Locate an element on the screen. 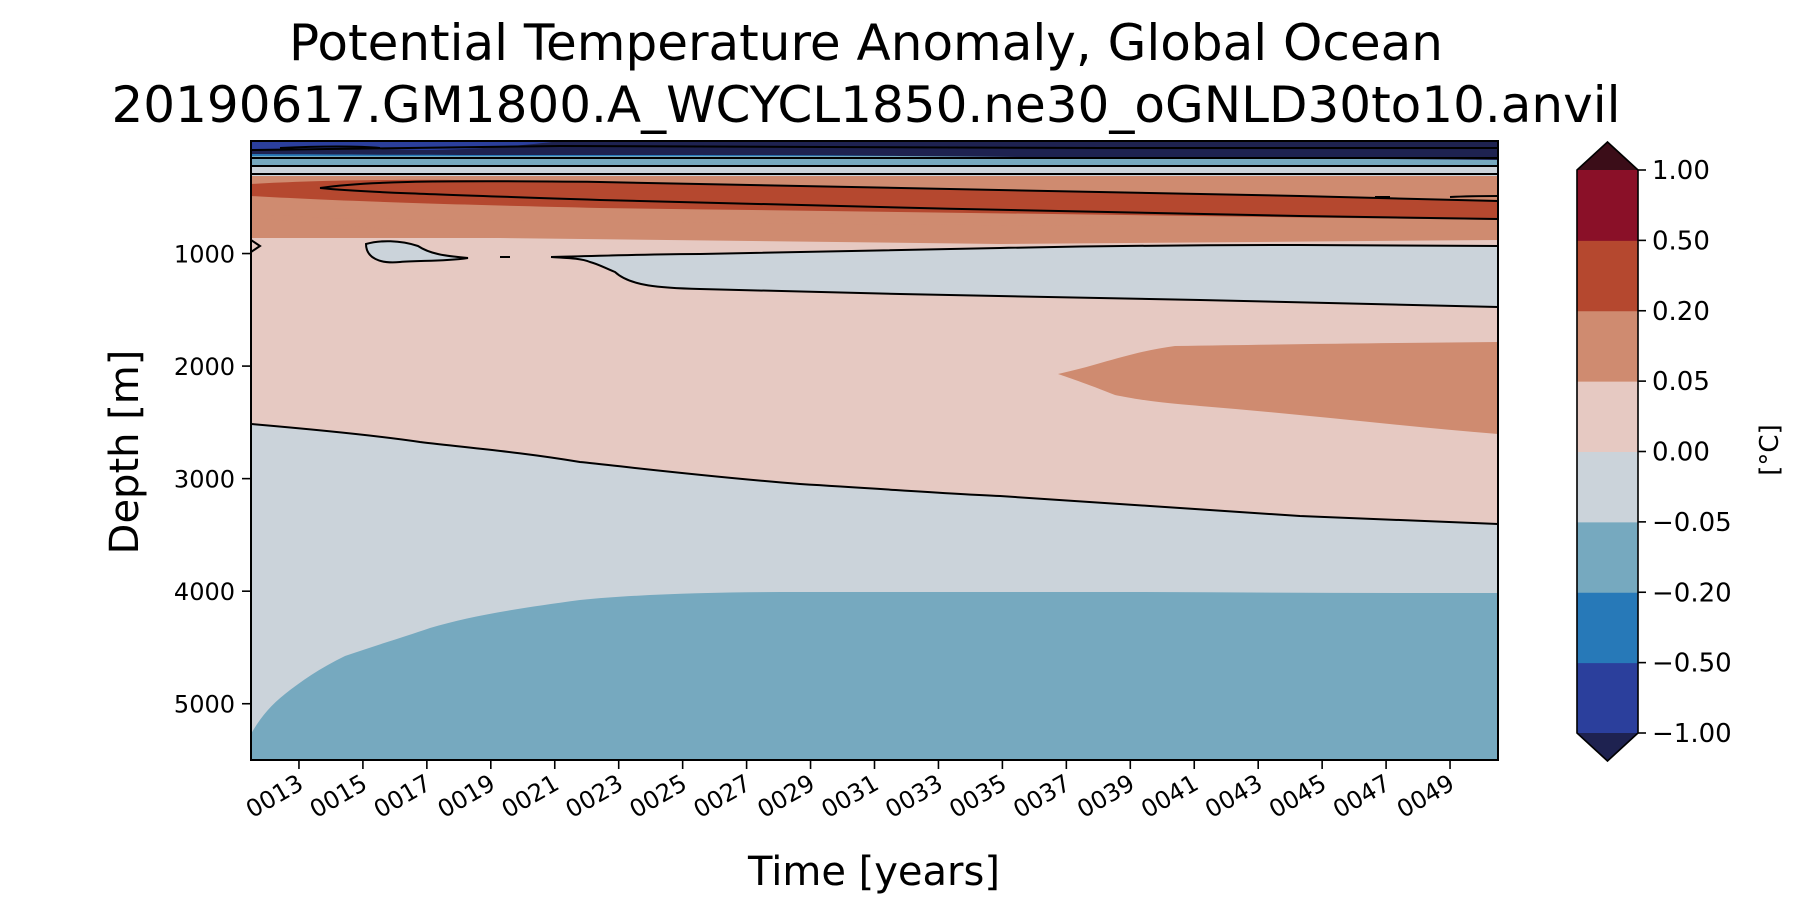 This screenshot has height=910, width=1795. y-tick-label: 4000 is located at coordinates (204, 592).